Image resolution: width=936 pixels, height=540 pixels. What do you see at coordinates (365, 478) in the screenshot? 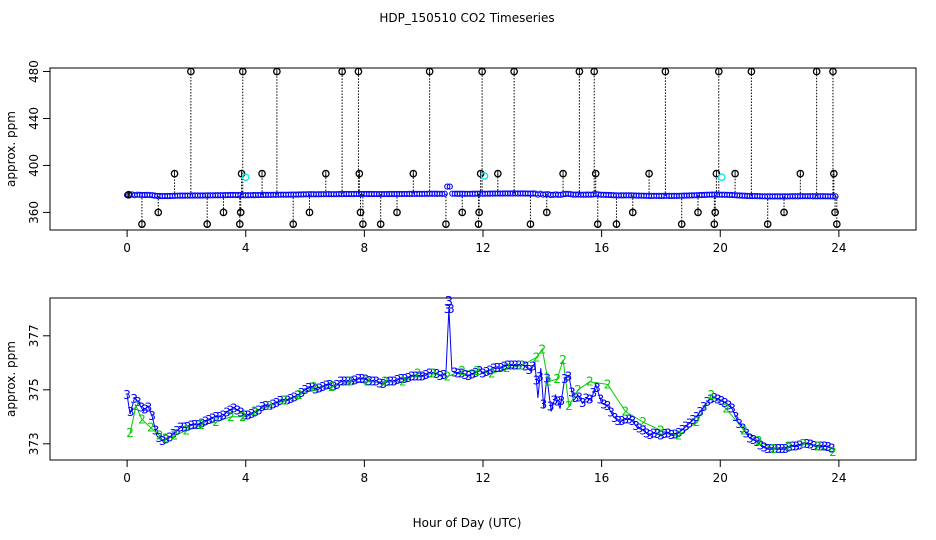
I see `bottom-x-tick-label: 8` at bounding box center [365, 478].